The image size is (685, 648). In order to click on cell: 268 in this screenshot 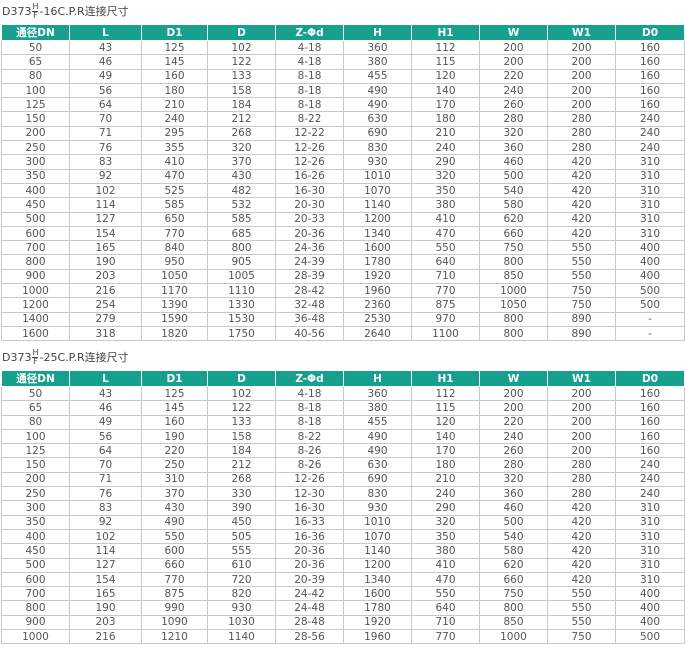, I will do `click(241, 133)`.